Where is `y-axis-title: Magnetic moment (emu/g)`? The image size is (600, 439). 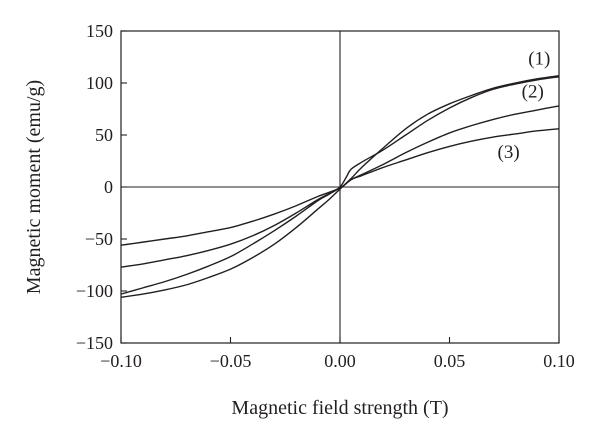 y-axis-title: Magnetic moment (emu/g) is located at coordinates (34, 187).